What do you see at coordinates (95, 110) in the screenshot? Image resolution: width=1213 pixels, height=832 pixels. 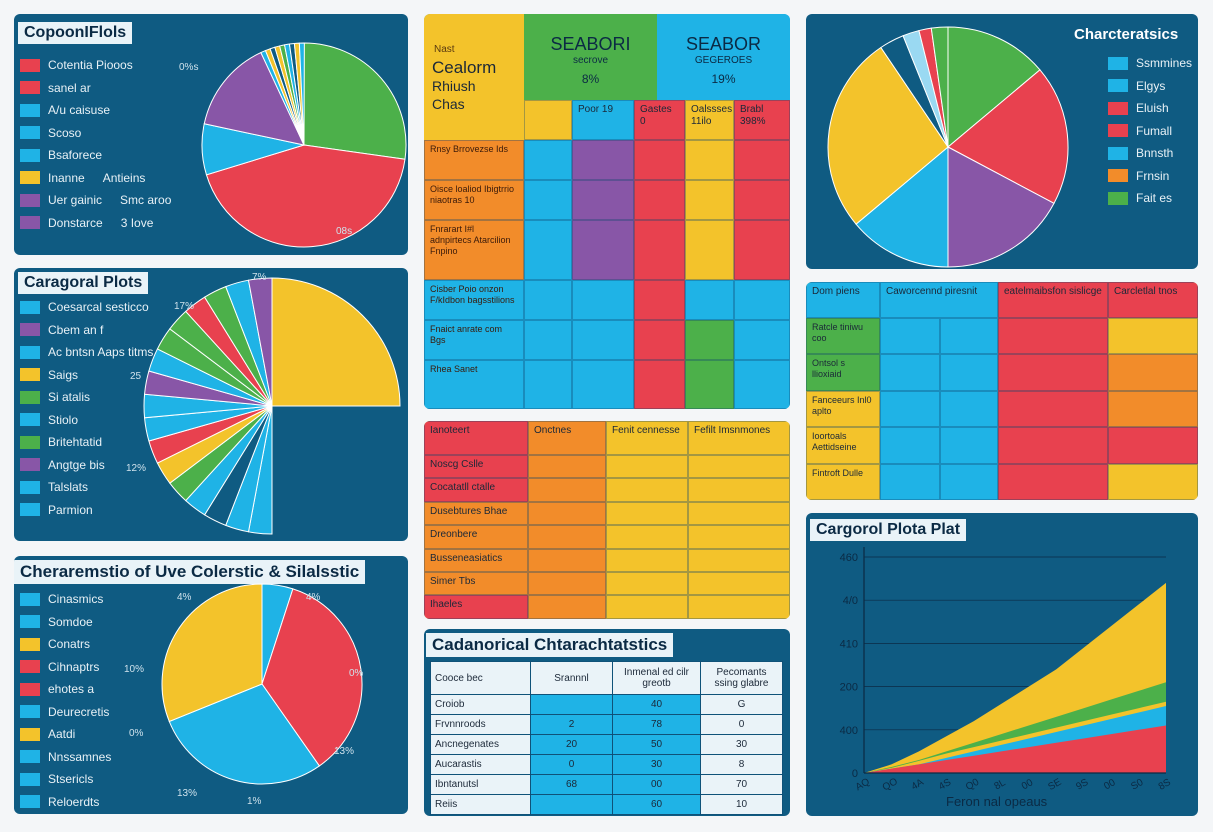 I see `legend-item: A/u caisuse` at bounding box center [95, 110].